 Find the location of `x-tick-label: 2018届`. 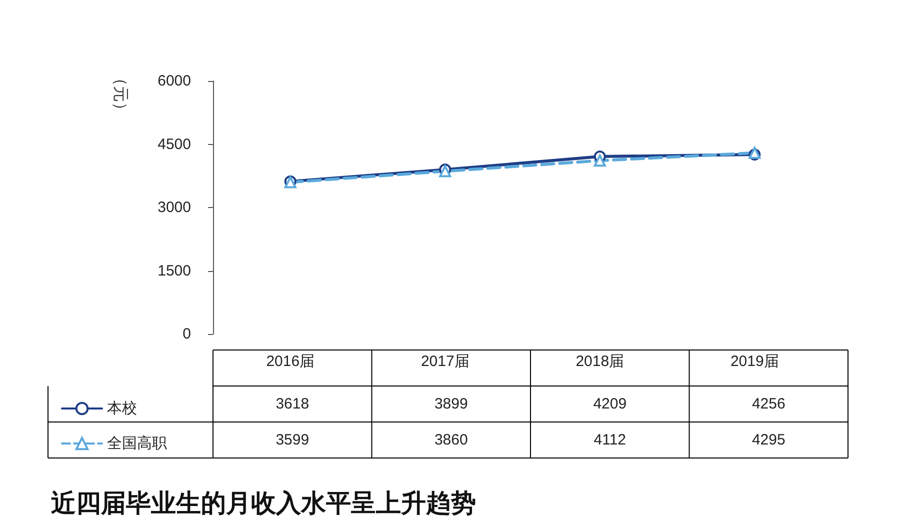

x-tick-label: 2018届 is located at coordinates (600, 361).